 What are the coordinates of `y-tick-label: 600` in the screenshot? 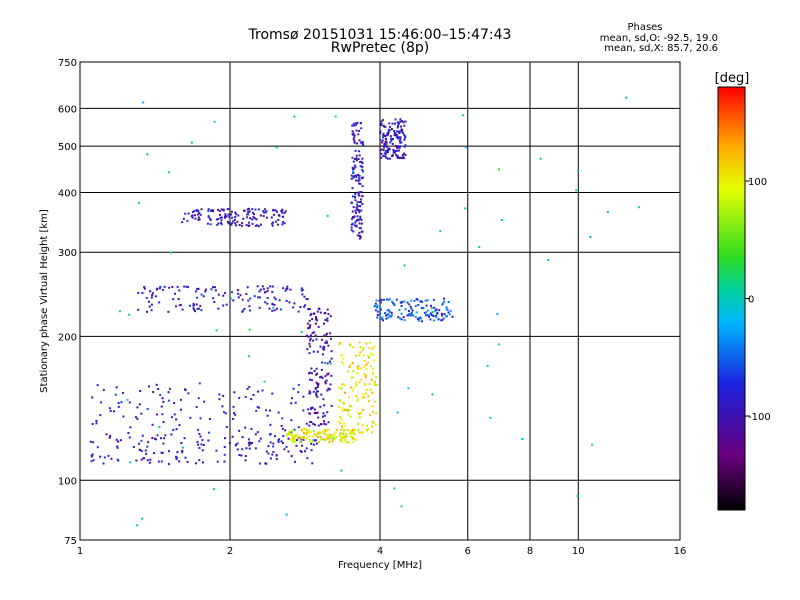 It's located at (67, 109).